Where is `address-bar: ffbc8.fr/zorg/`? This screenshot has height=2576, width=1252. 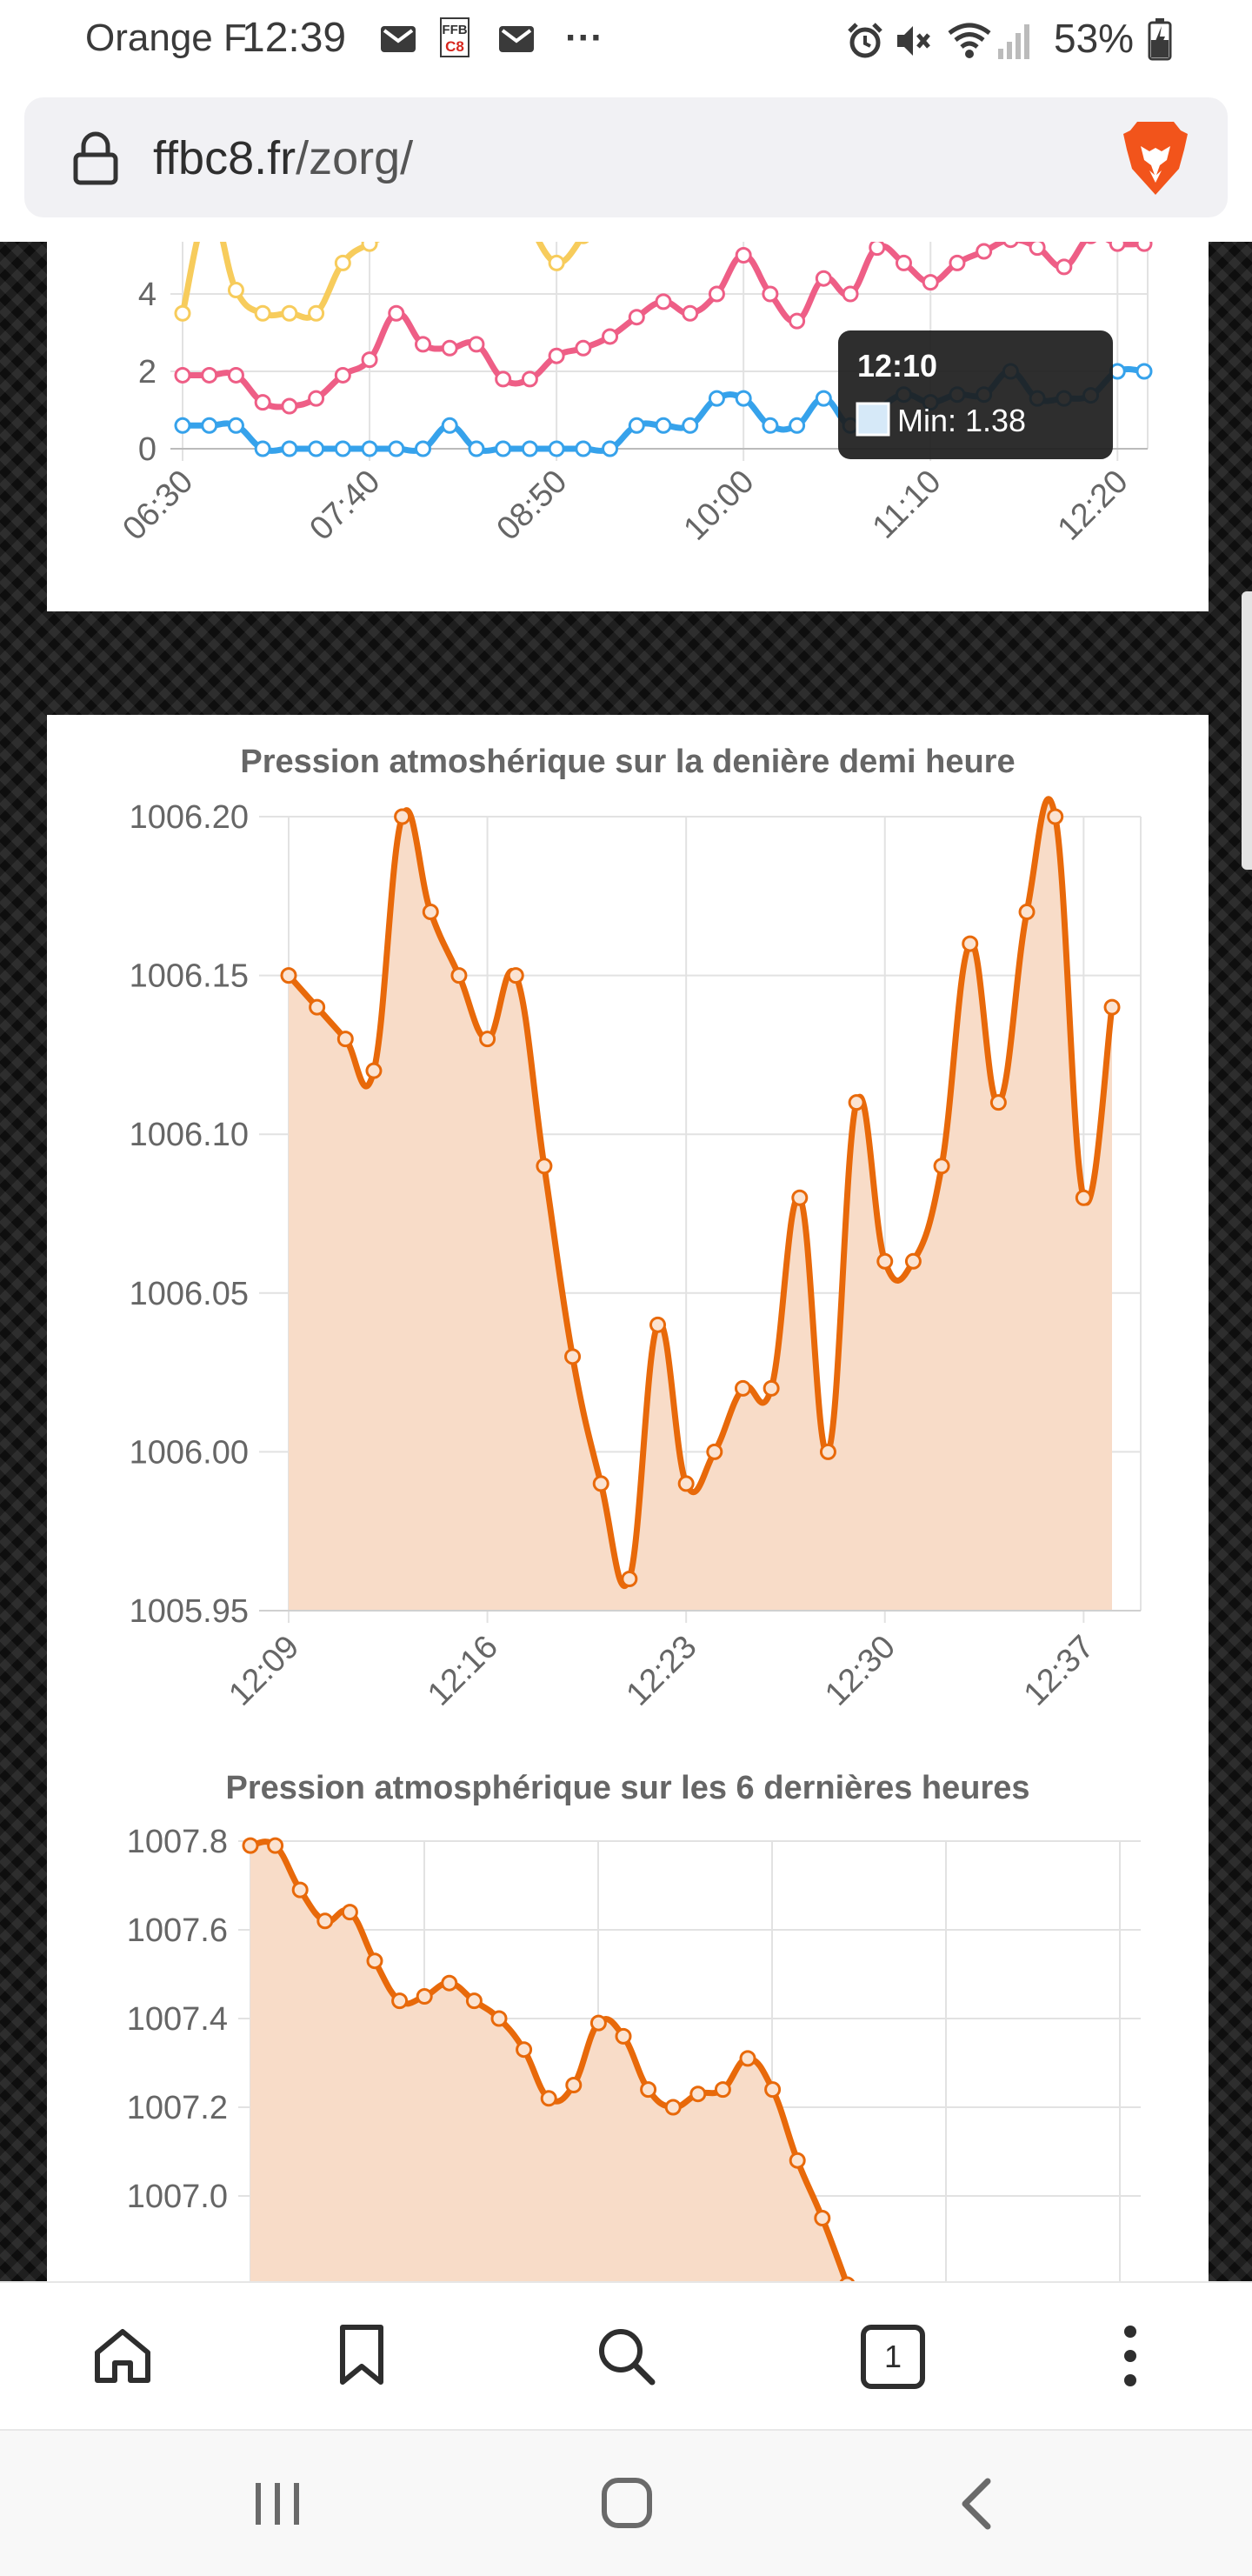
address-bar: ffbc8.fr/zorg/ is located at coordinates (626, 157).